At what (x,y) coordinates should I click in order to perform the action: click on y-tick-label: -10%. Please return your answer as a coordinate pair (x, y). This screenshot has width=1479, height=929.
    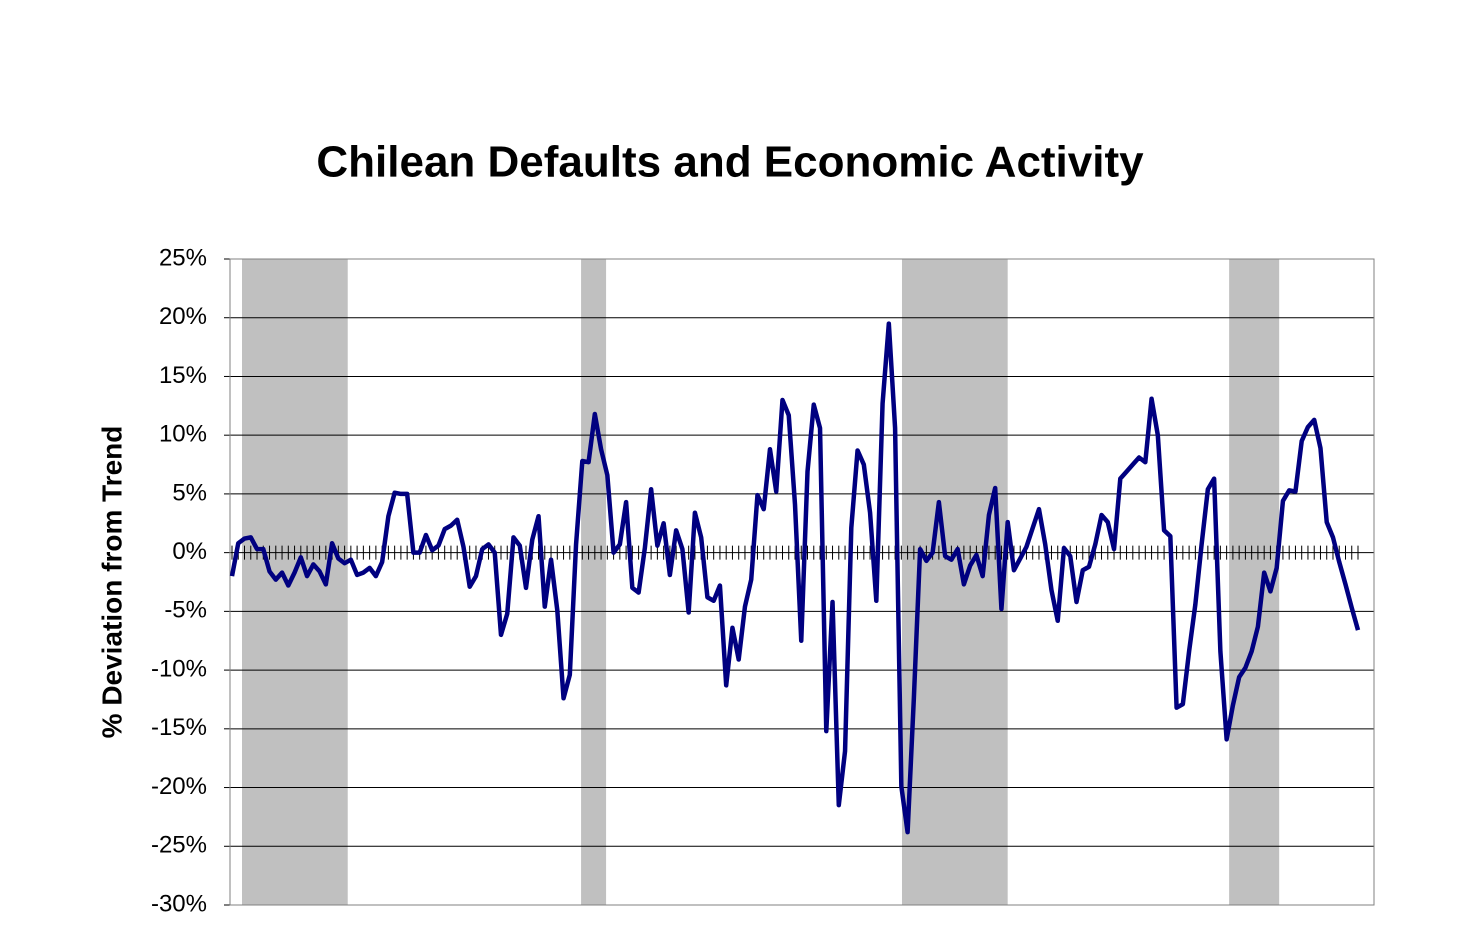
    Looking at the image, I should click on (179, 668).